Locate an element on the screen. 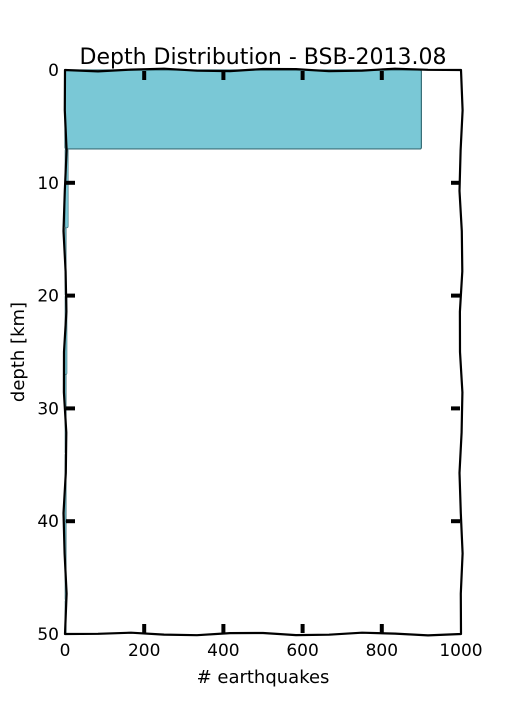 This screenshot has height=706, width=512. x-tick-label-4: 800 is located at coordinates (382, 651).